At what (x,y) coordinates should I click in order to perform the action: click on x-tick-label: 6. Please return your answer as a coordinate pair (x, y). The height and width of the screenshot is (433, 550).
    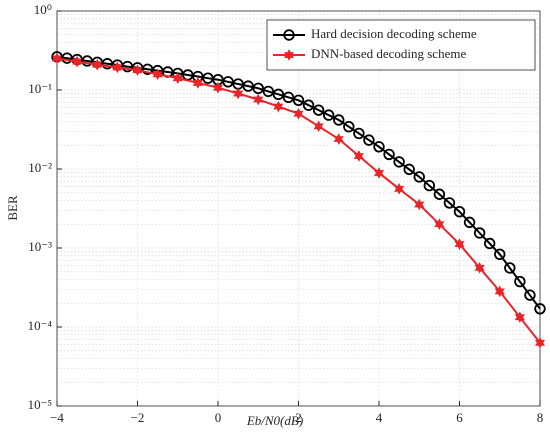
    Looking at the image, I should click on (459, 417).